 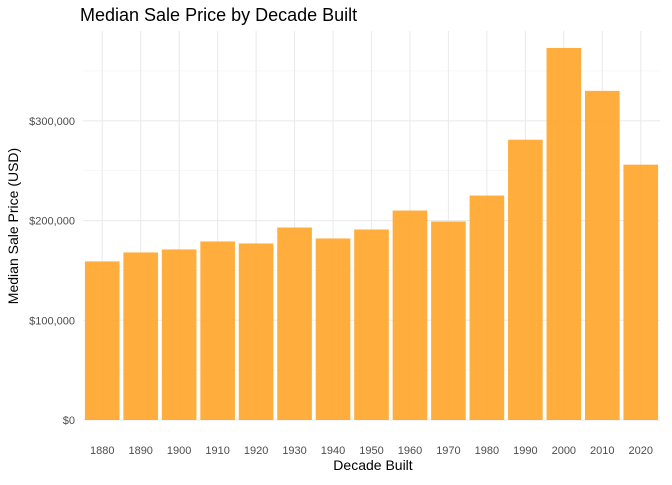 I want to click on bar-1950, so click(x=371, y=324).